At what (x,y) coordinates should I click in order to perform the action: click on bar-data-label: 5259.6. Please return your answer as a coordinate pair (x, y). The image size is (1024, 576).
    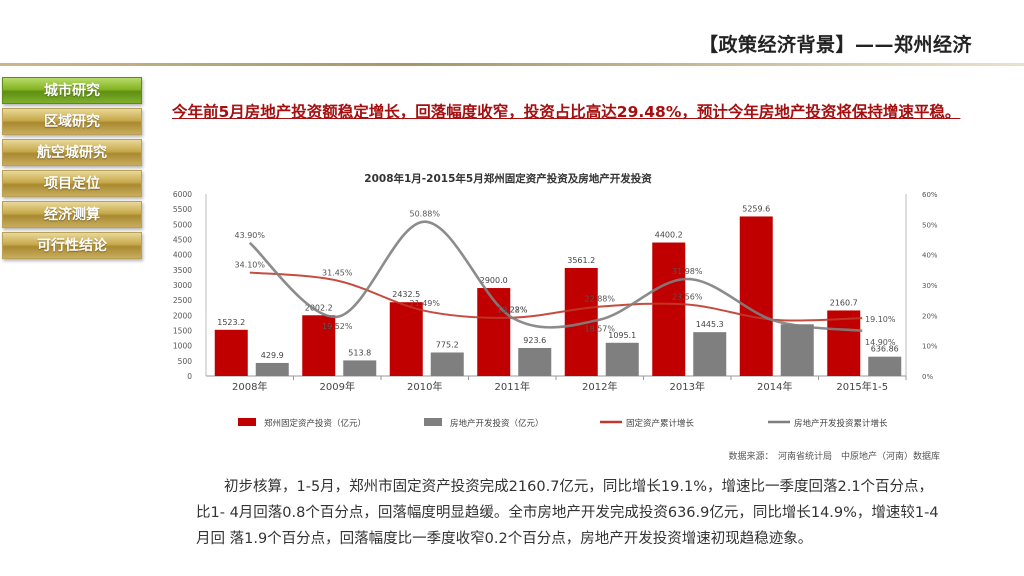
    Looking at the image, I should click on (756, 208).